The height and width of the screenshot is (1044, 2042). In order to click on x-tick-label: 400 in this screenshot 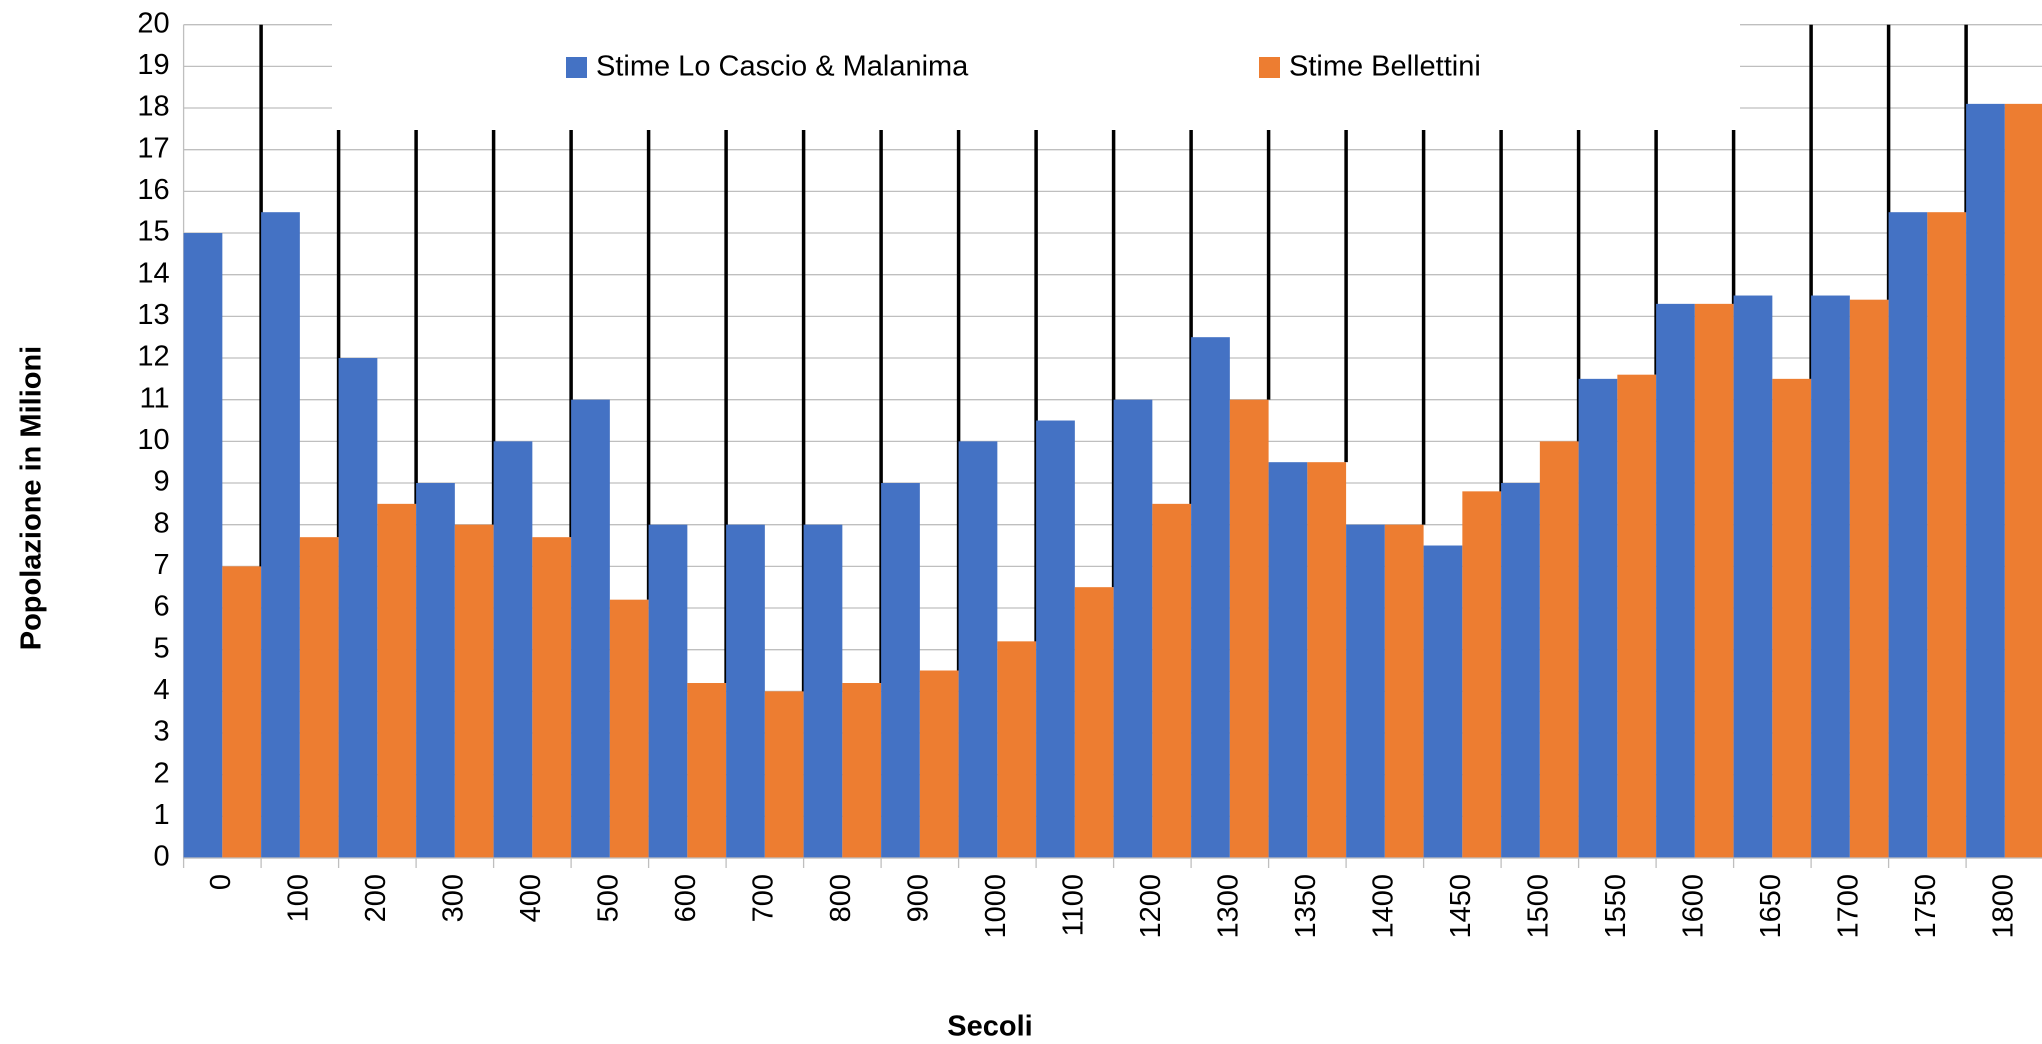, I will do `click(531, 898)`.